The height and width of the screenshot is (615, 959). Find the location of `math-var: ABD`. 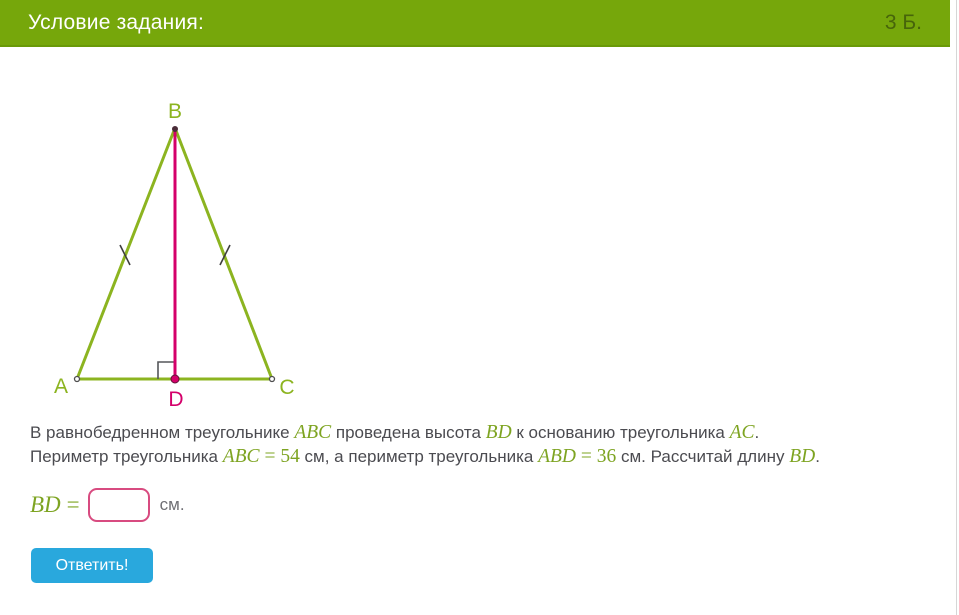

math-var: ABD is located at coordinates (557, 456).